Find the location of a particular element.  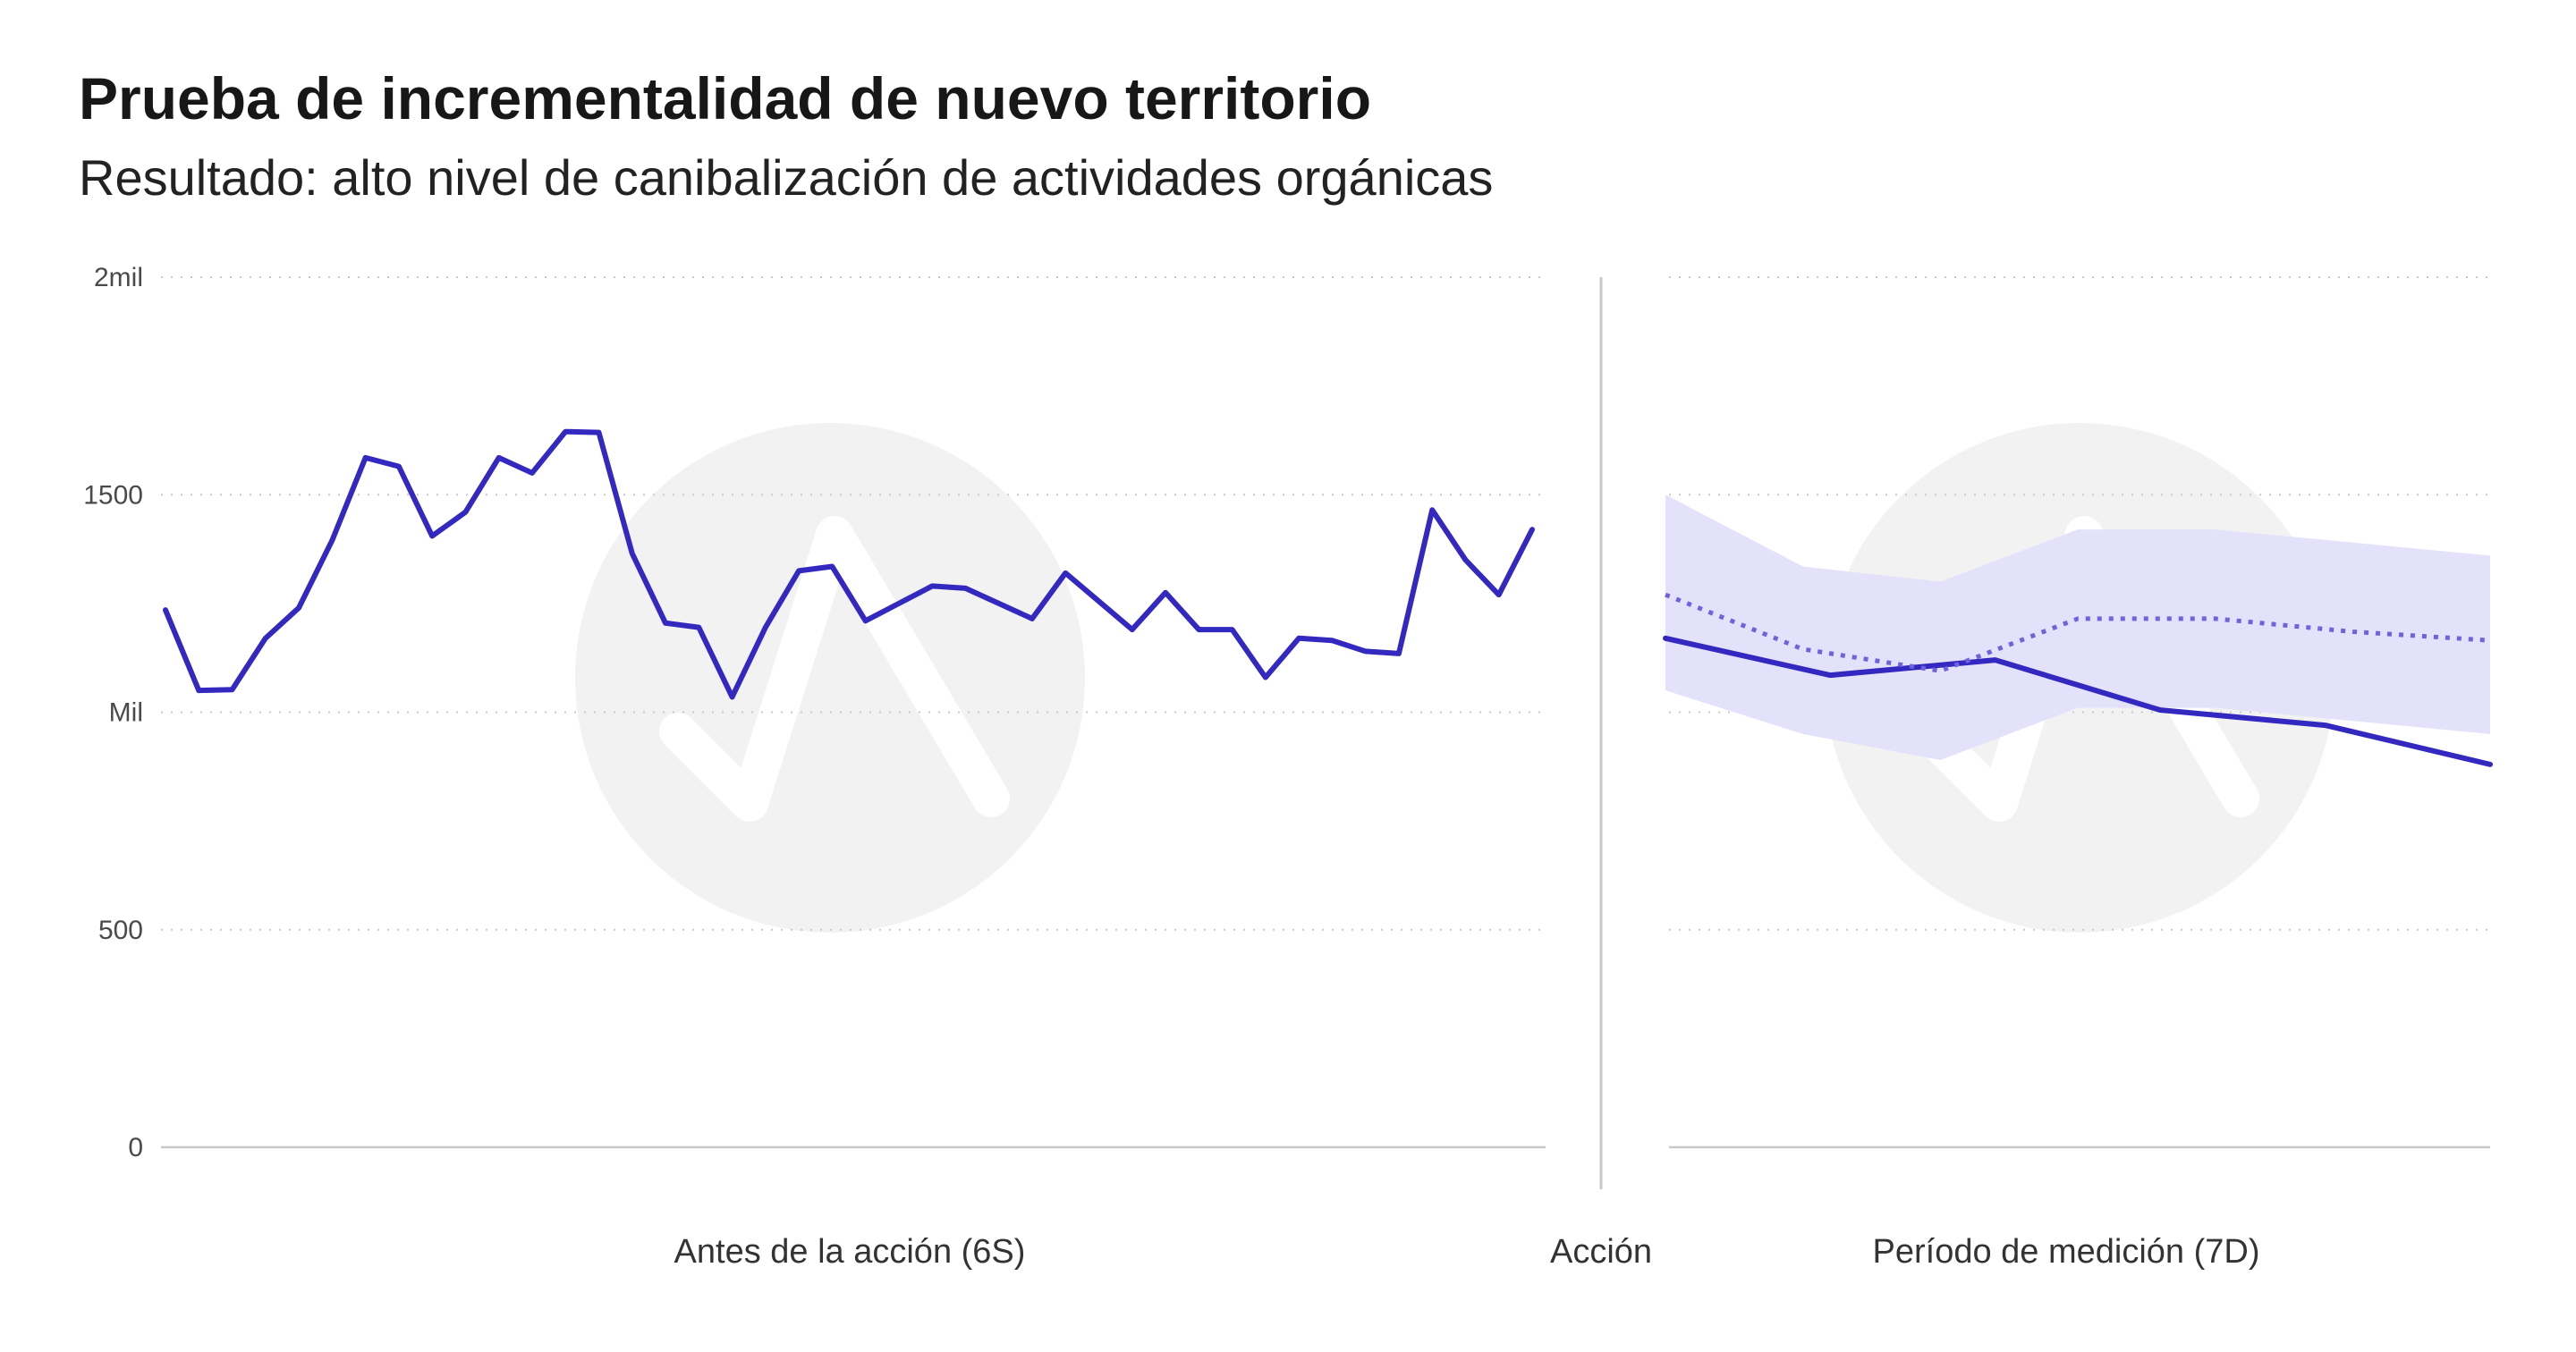

series-line-before-actual is located at coordinates (849, 564).